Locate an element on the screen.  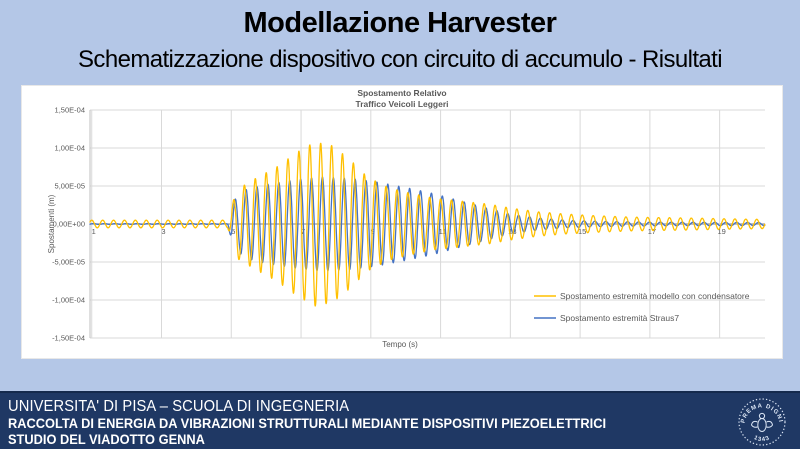
y-tick-label: 5,00E-05 is located at coordinates (70, 186).